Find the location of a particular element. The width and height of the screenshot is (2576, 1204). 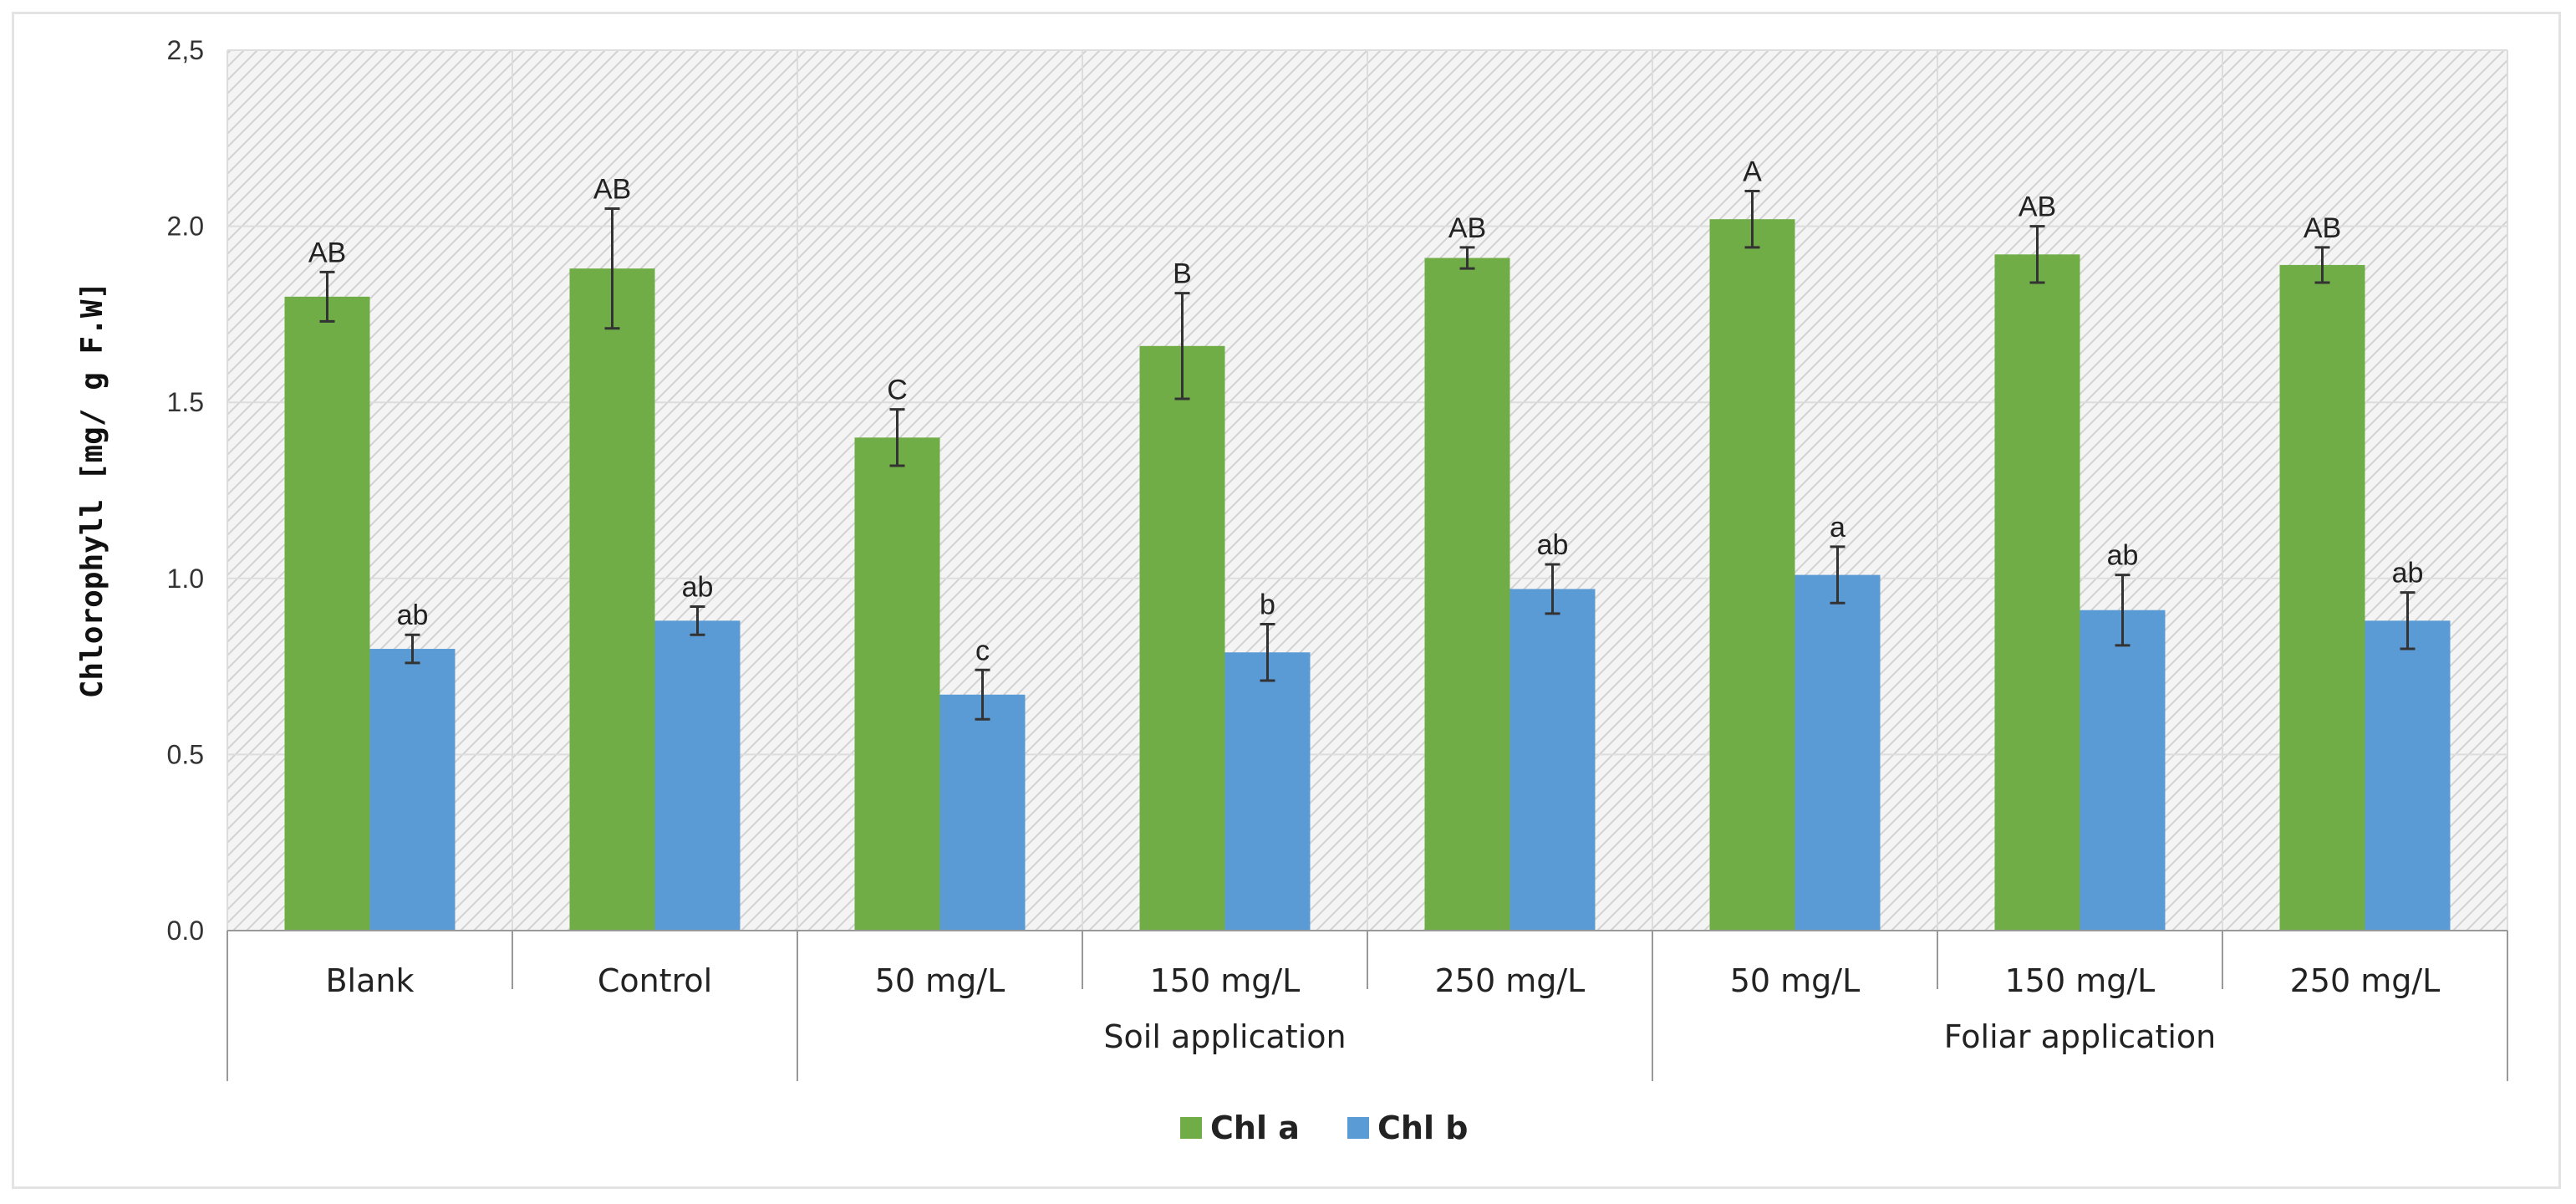

y-tick-label: 1.5 is located at coordinates (185, 402).